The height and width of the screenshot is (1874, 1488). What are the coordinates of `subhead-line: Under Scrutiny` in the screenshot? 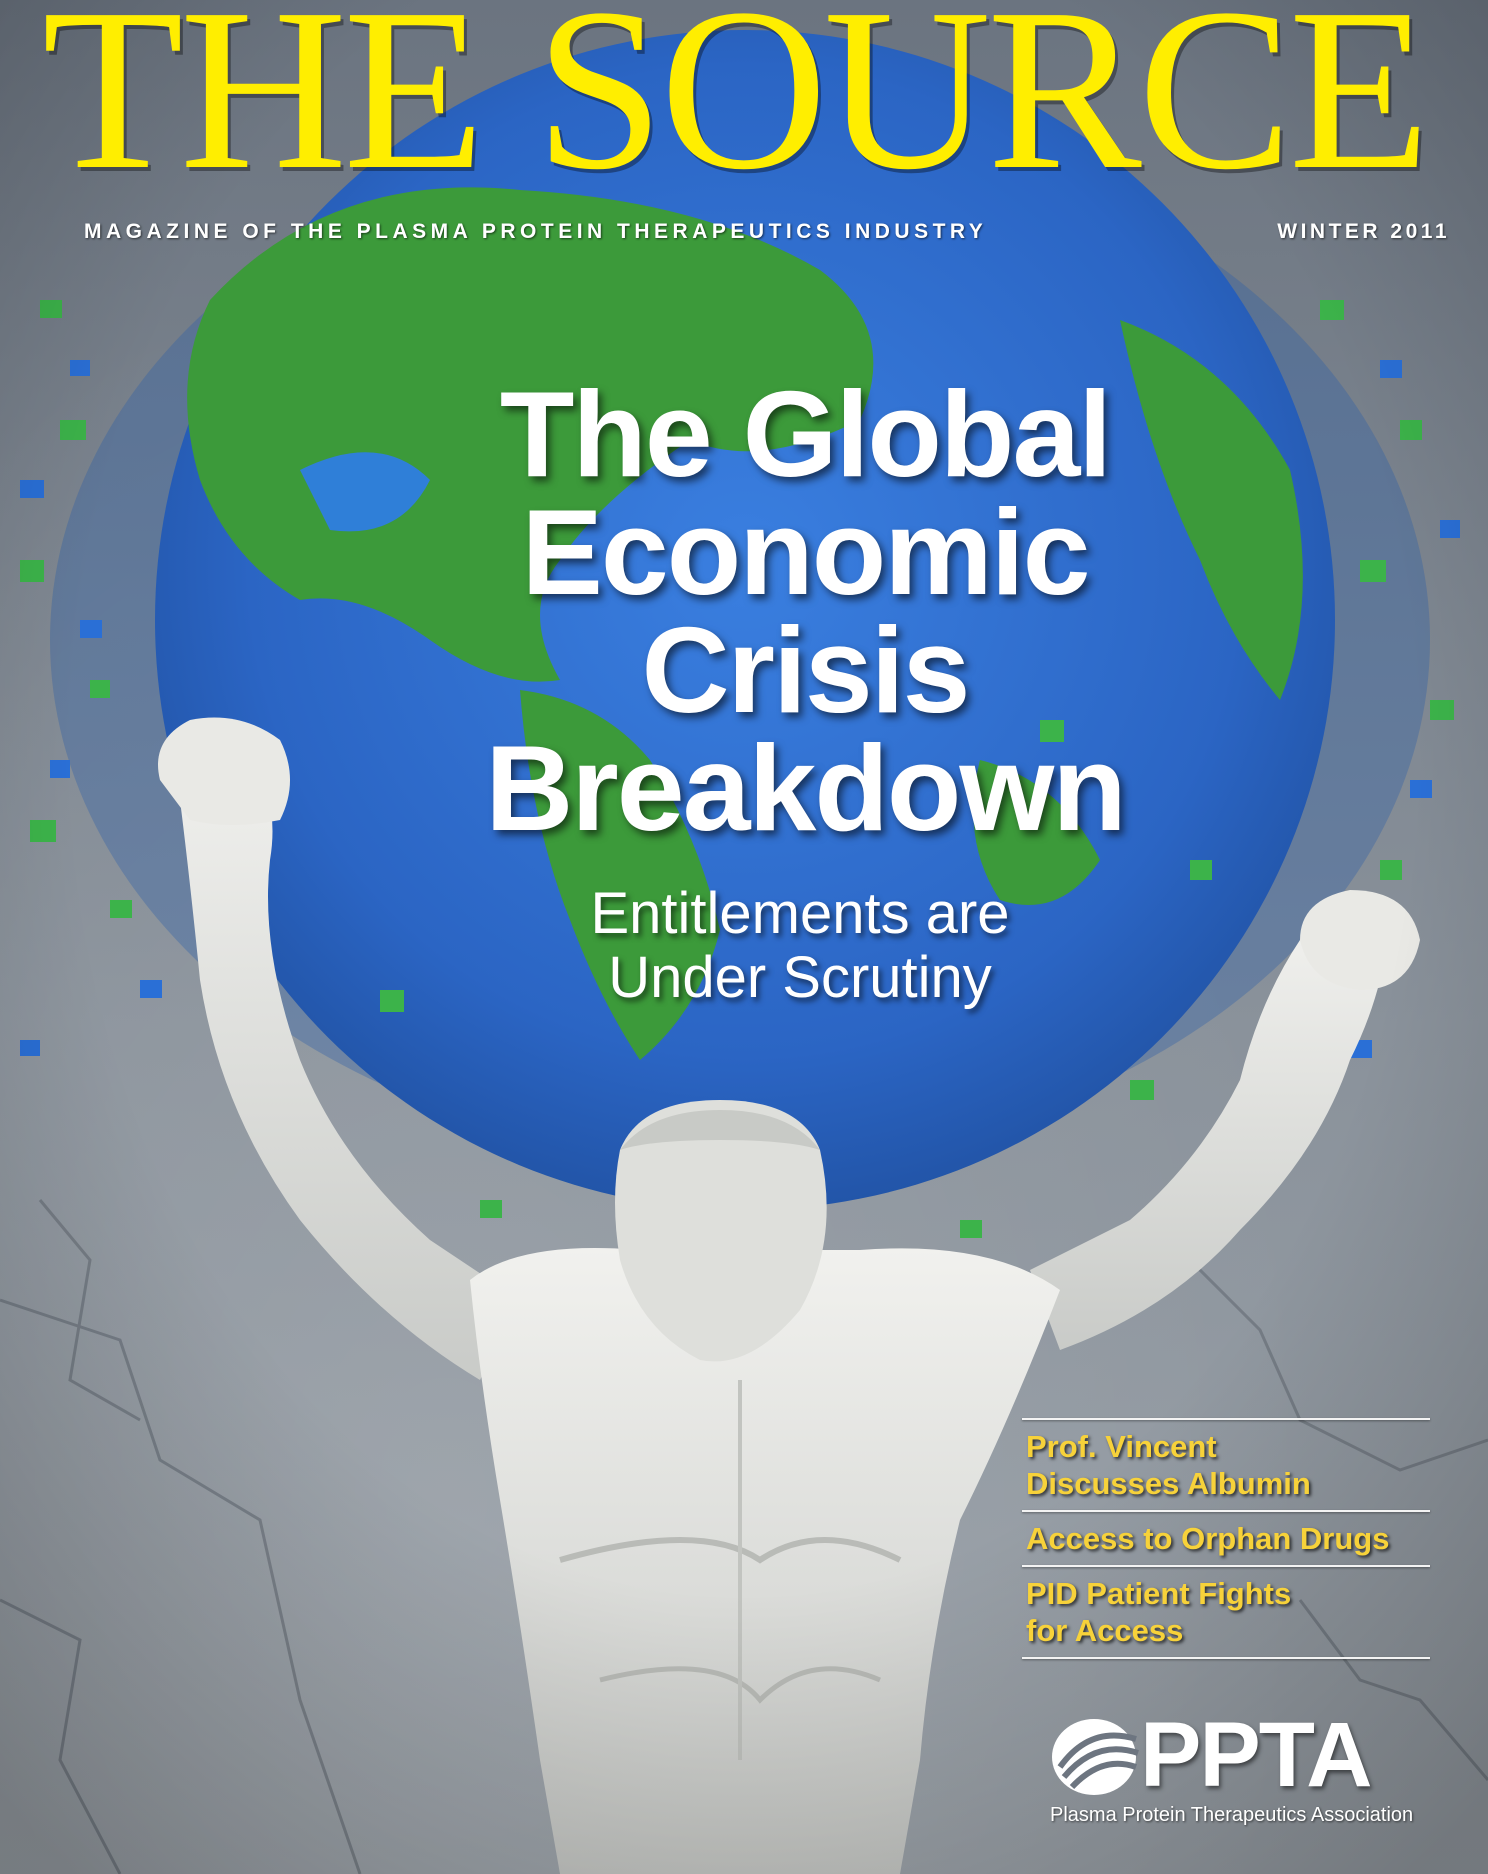 It's located at (800, 977).